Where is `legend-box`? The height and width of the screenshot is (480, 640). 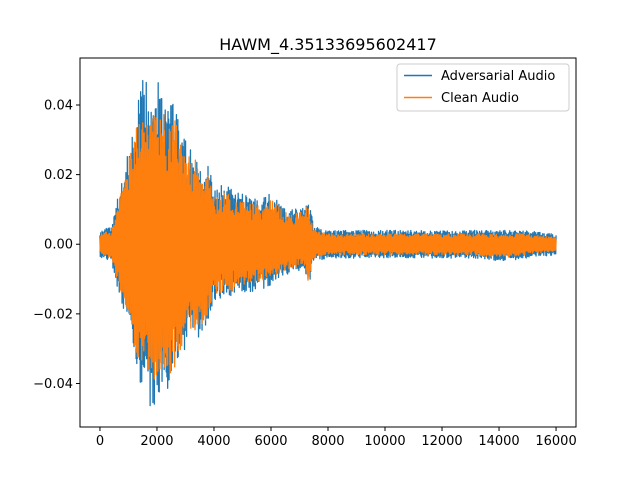
legend-box is located at coordinates (483, 87).